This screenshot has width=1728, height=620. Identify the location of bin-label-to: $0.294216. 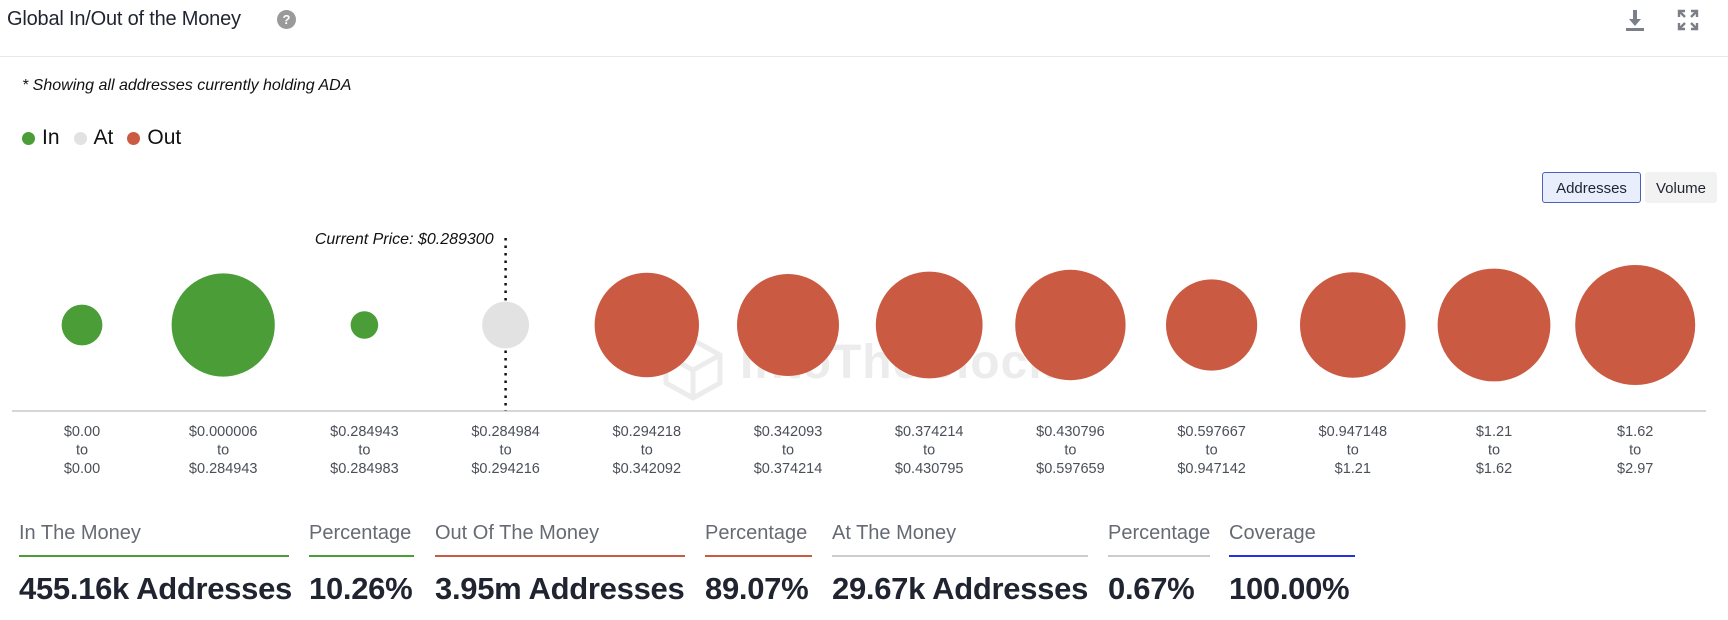
(505, 469).